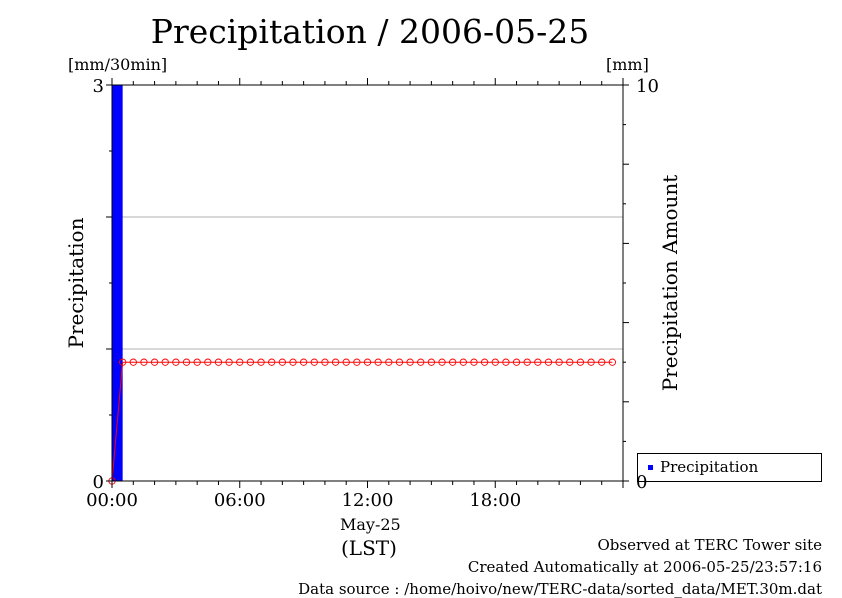 Image resolution: width=842 pixels, height=598 pixels. I want to click on right-axis-label: Precipitation Amount, so click(670, 283).